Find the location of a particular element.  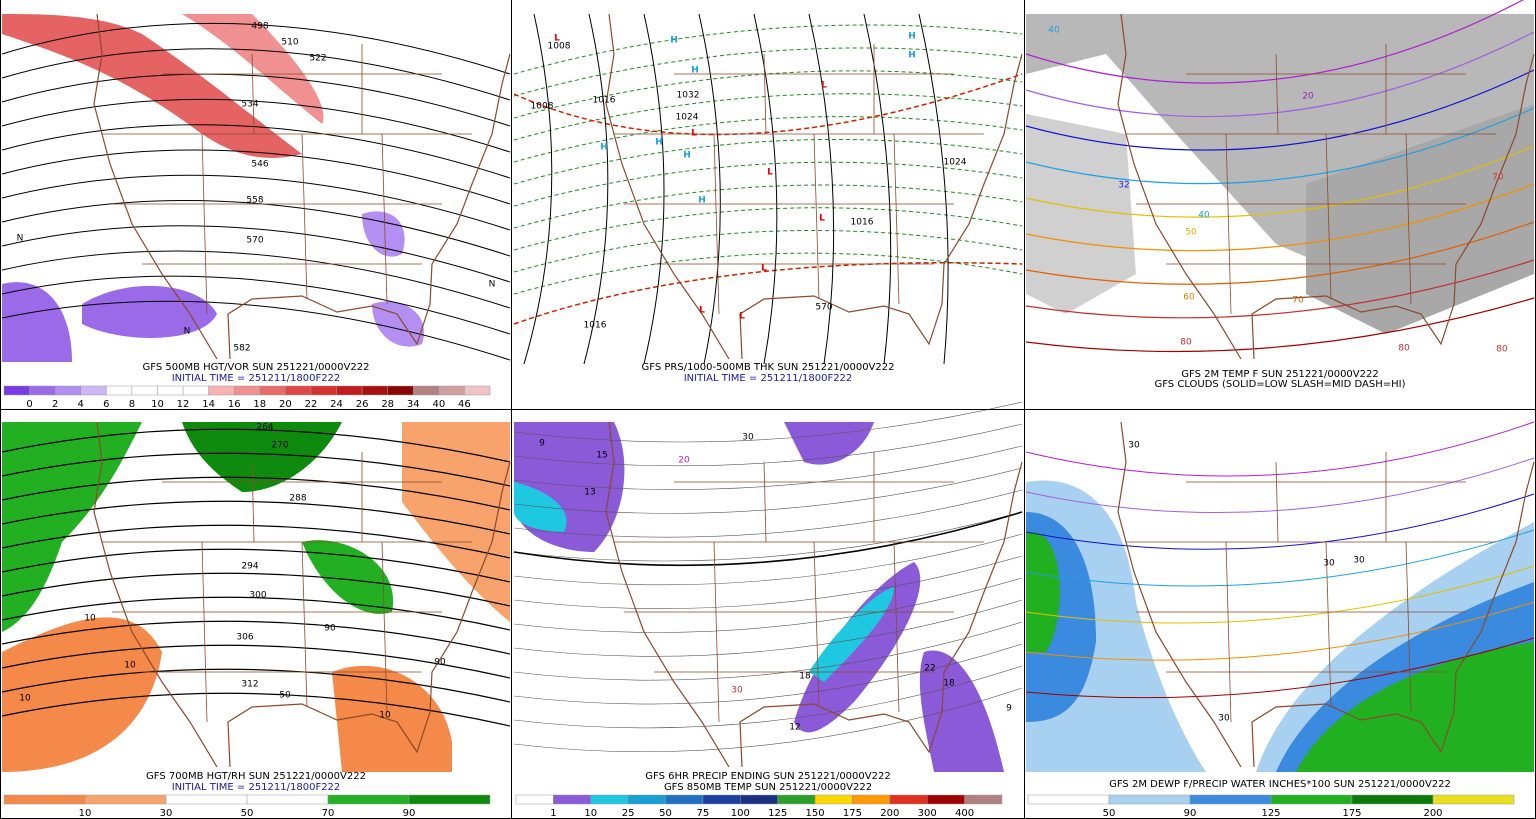

pressure-contour is located at coordinates (765, 189).